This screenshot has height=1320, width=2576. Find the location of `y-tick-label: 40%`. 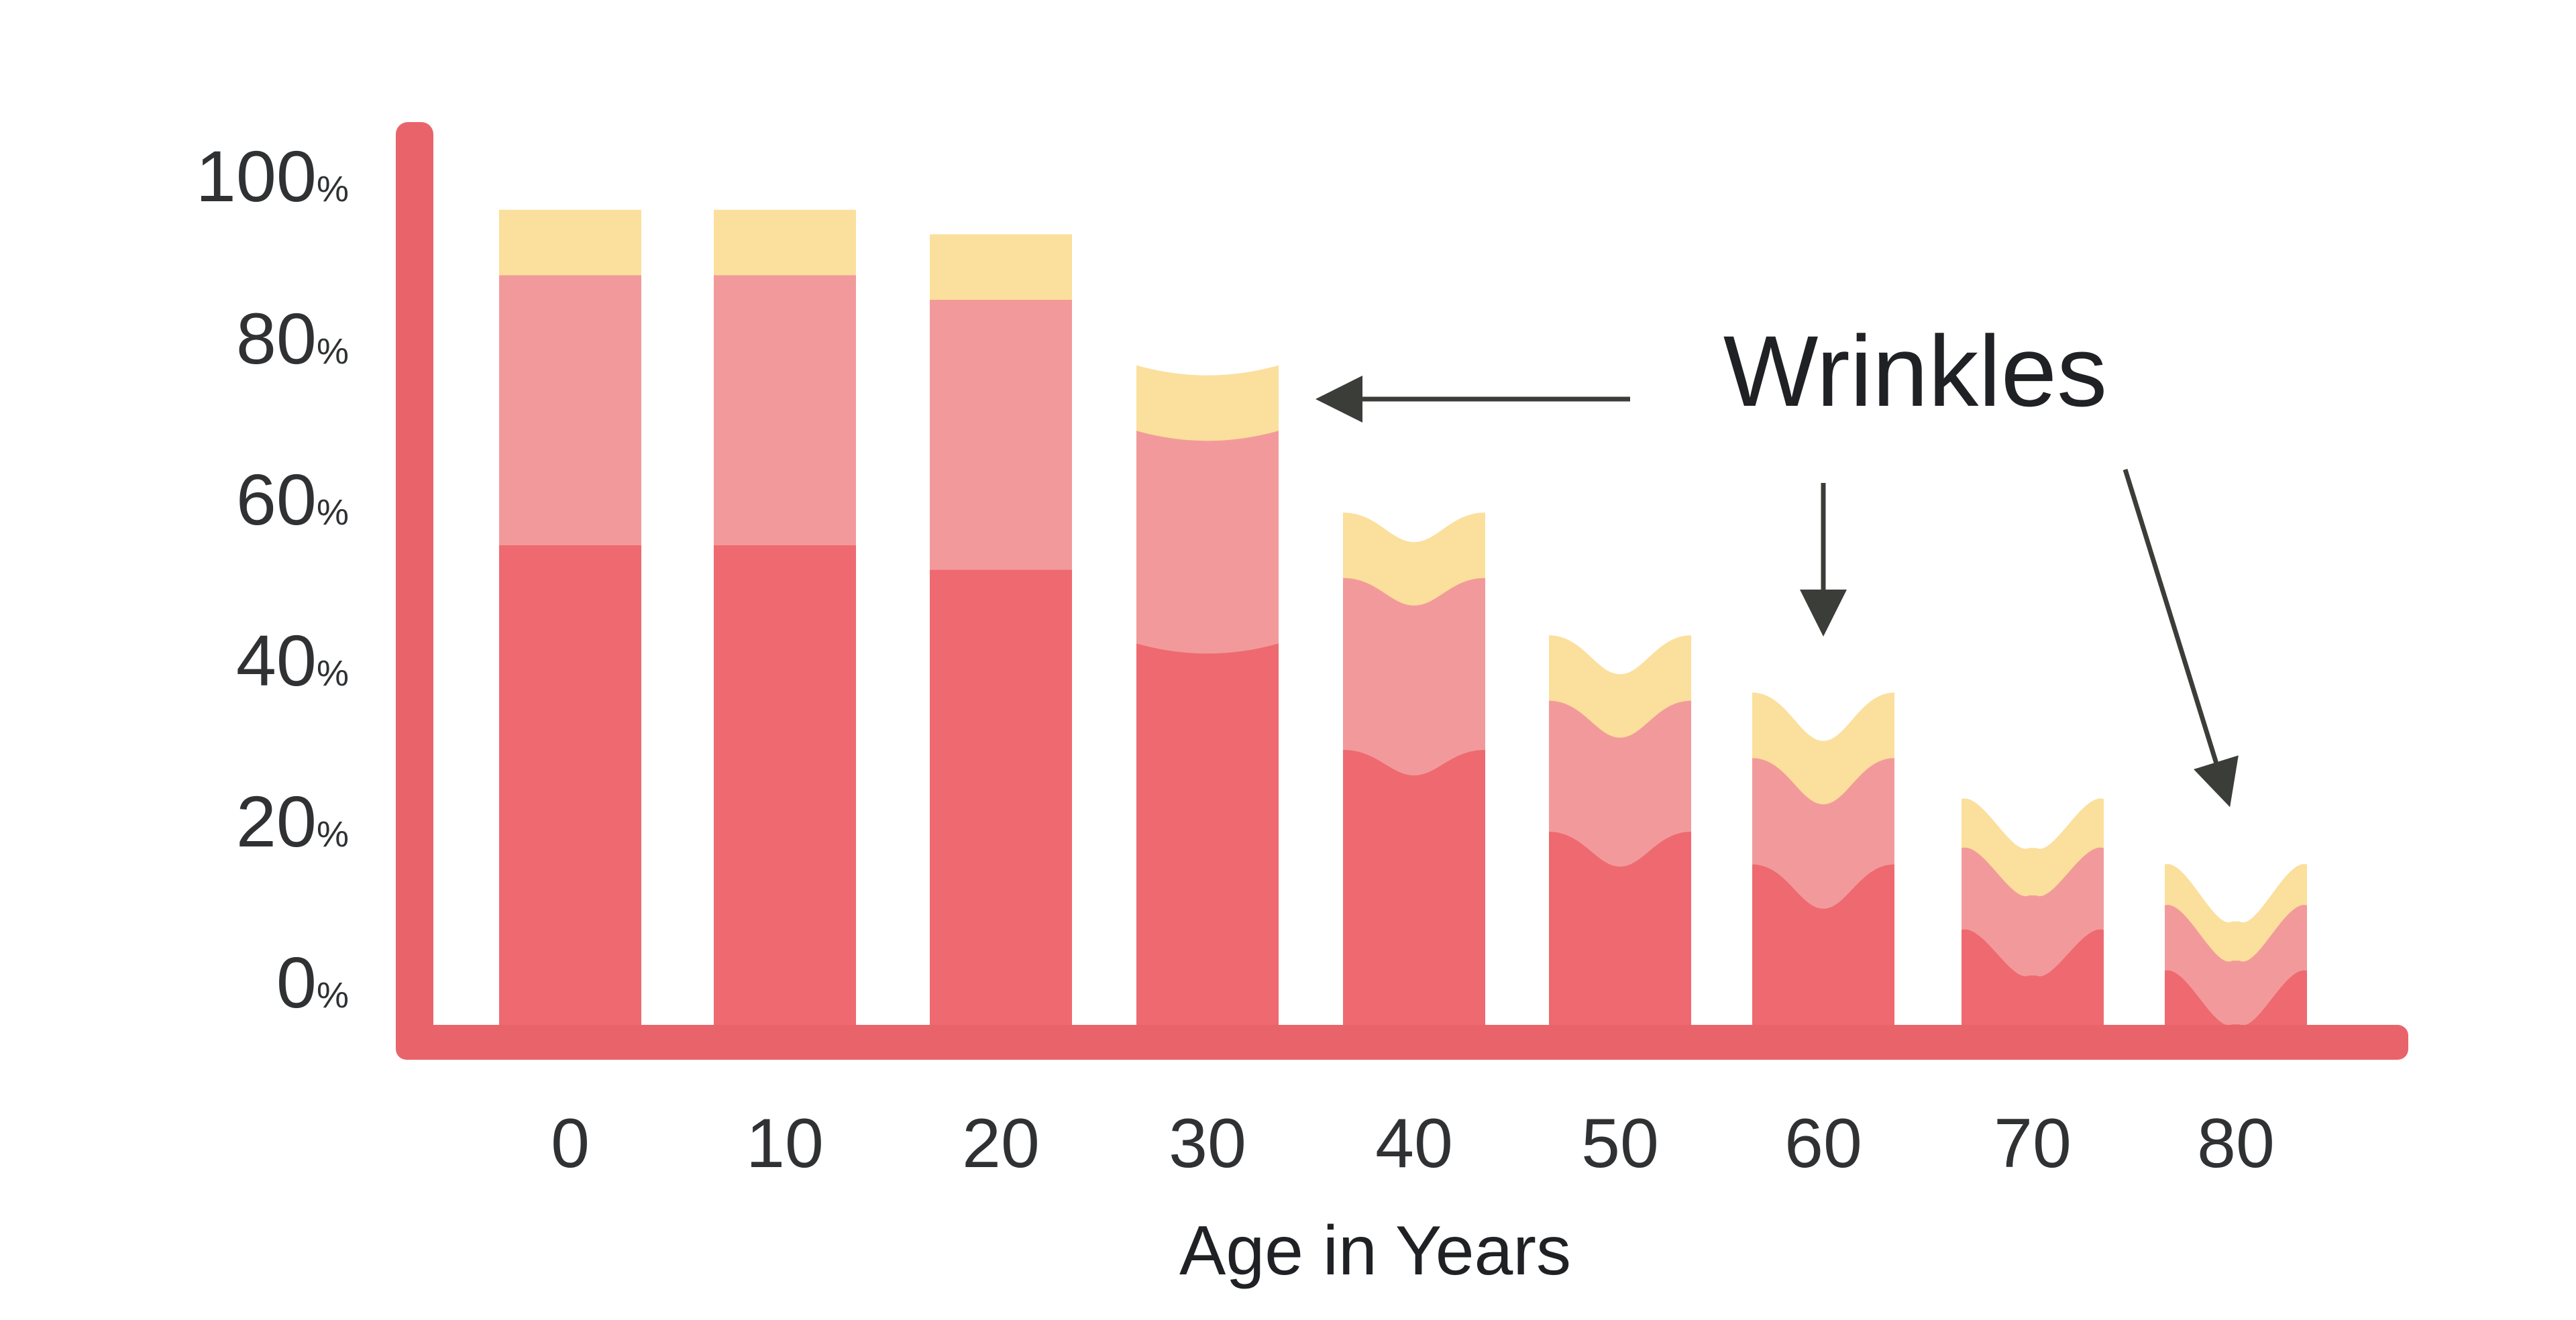

y-tick-label: 40% is located at coordinates (292, 660).